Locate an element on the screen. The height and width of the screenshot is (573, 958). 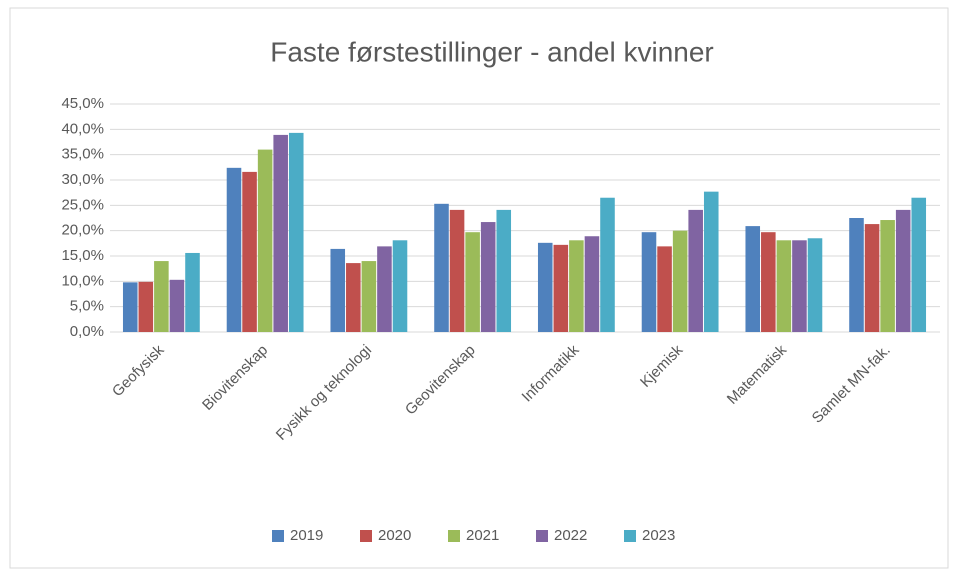
legend-label: 2021 is located at coordinates (482, 535).